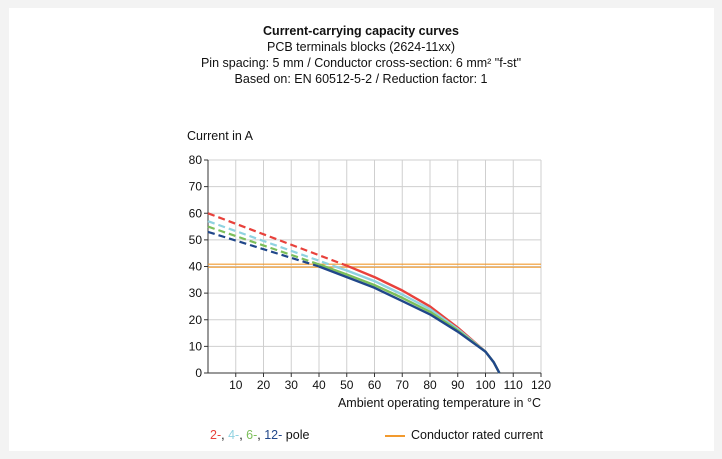 Image resolution: width=722 pixels, height=459 pixels. What do you see at coordinates (196, 293) in the screenshot?
I see `y-tick-label: 30` at bounding box center [196, 293].